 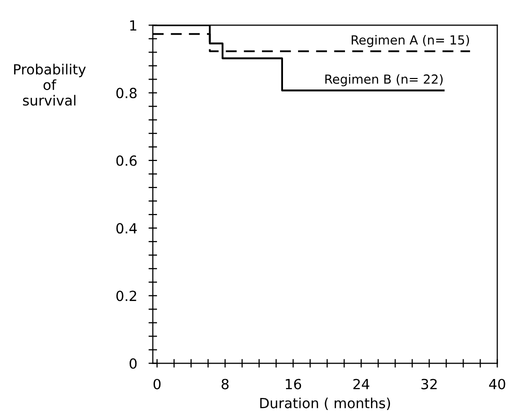 What do you see at coordinates (325, 404) in the screenshot?
I see `x-axis-title: Duration ( months)` at bounding box center [325, 404].